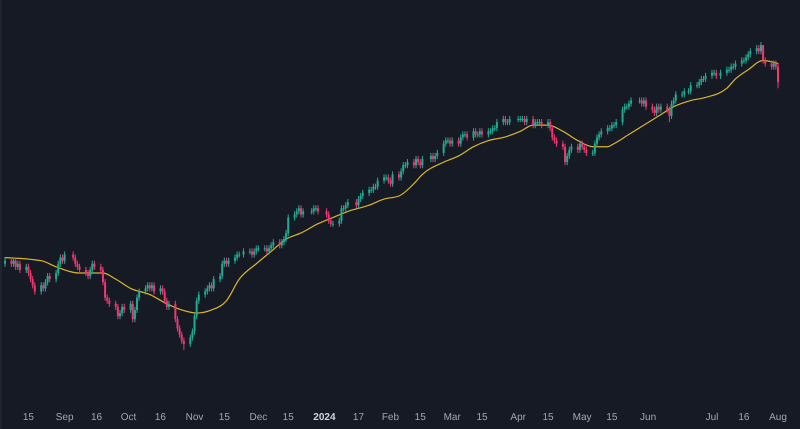 The image size is (800, 429). What do you see at coordinates (582, 417) in the screenshot?
I see `x-tick-label: May` at bounding box center [582, 417].